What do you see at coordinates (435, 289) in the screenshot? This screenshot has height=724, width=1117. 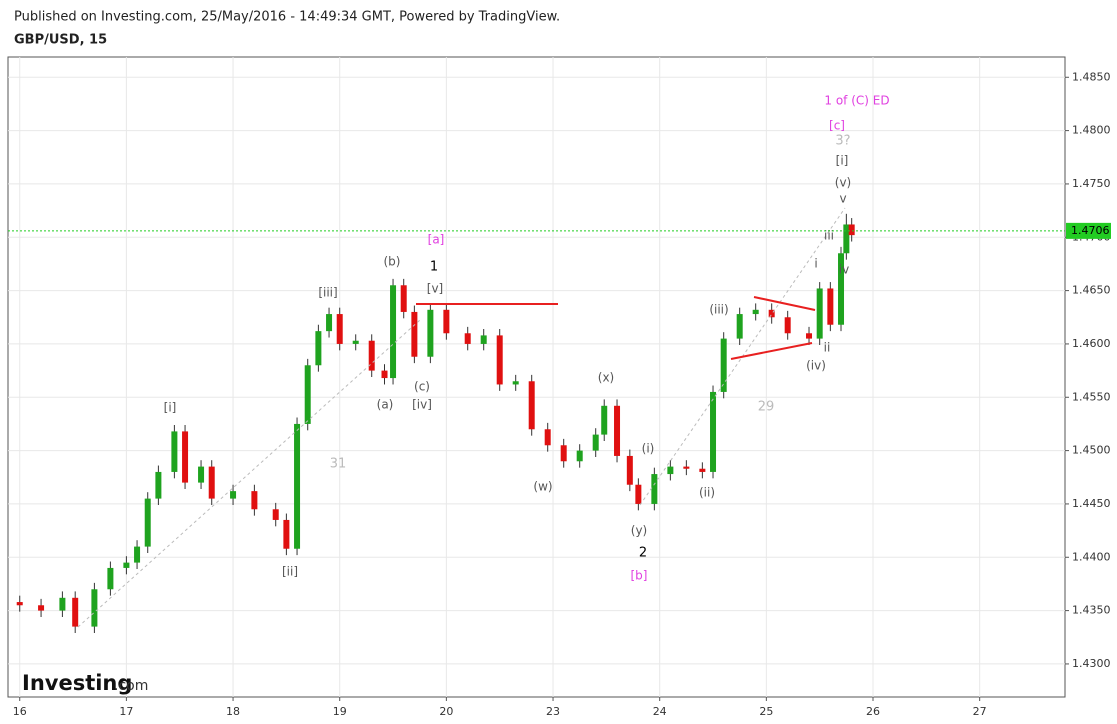 I see `wave-label: [v]` at bounding box center [435, 289].